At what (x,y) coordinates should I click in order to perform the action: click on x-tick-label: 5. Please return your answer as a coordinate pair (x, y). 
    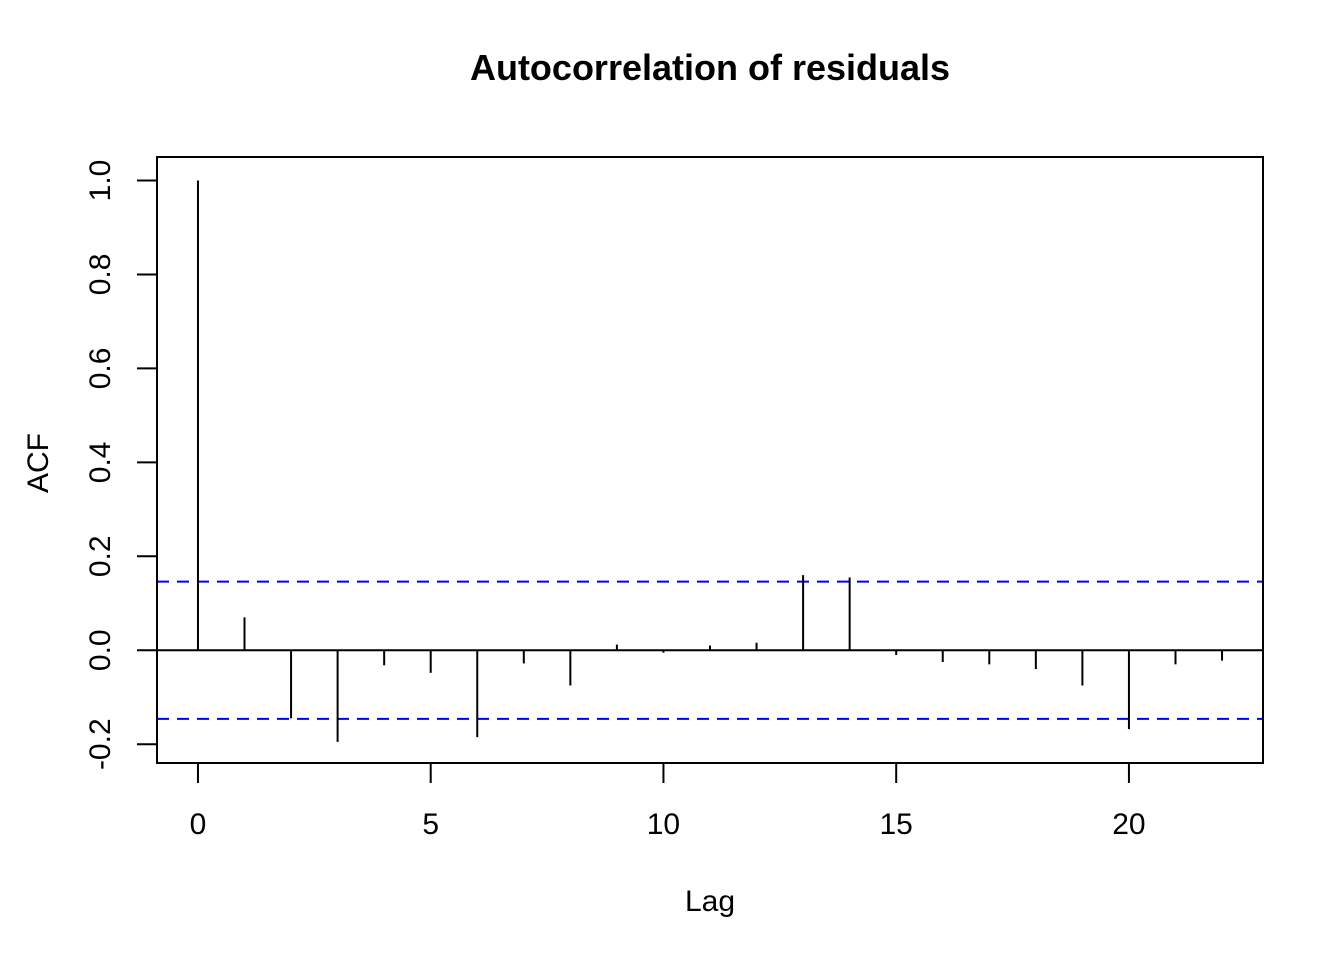
    Looking at the image, I should click on (430, 824).